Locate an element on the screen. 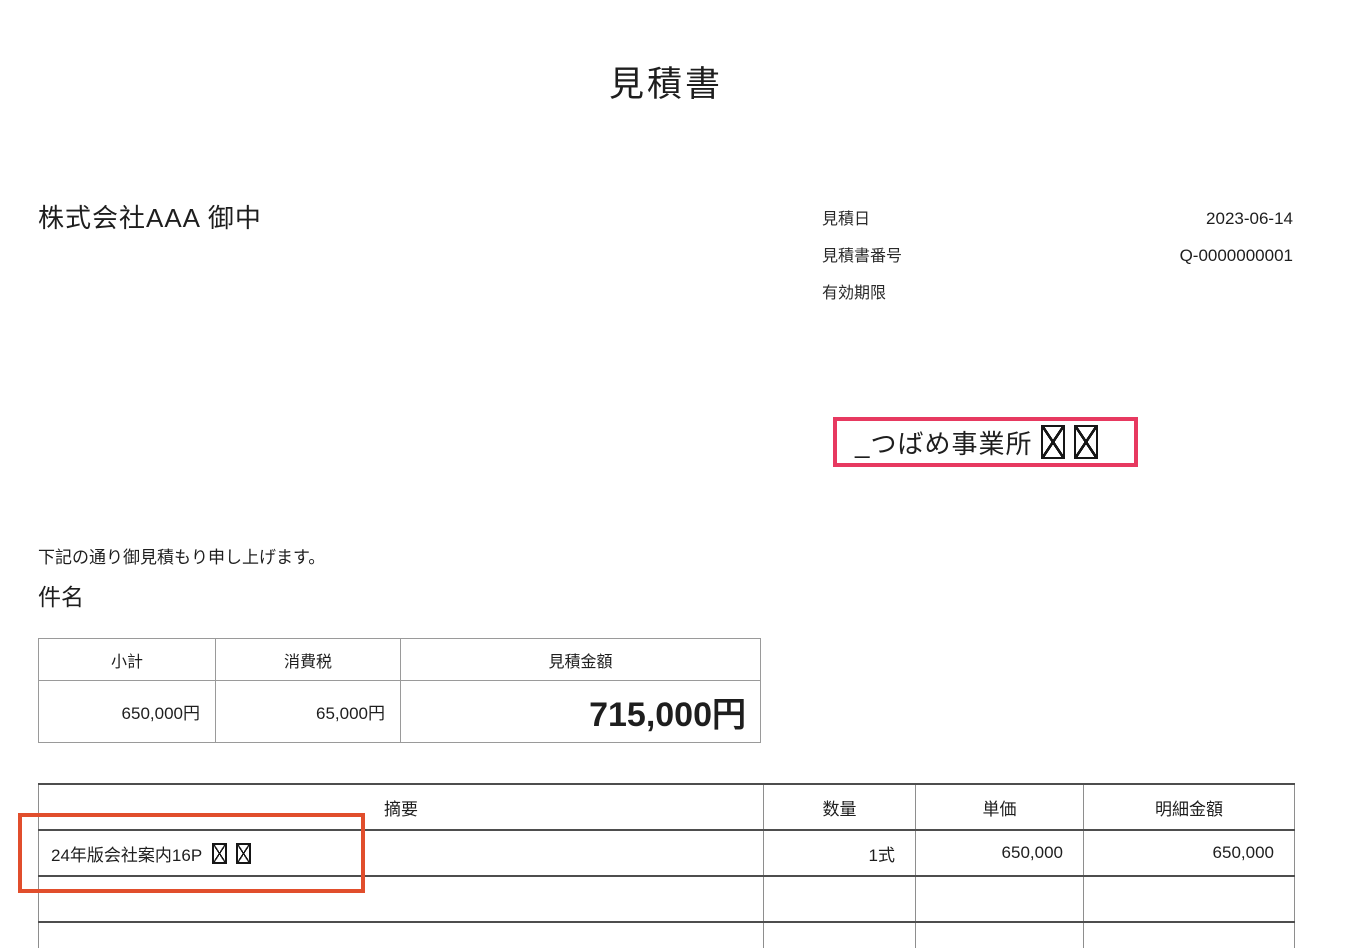 Image resolution: width=1360 pixels, height=948 pixels. quote-number-label: 見積書番号 is located at coordinates (862, 256).